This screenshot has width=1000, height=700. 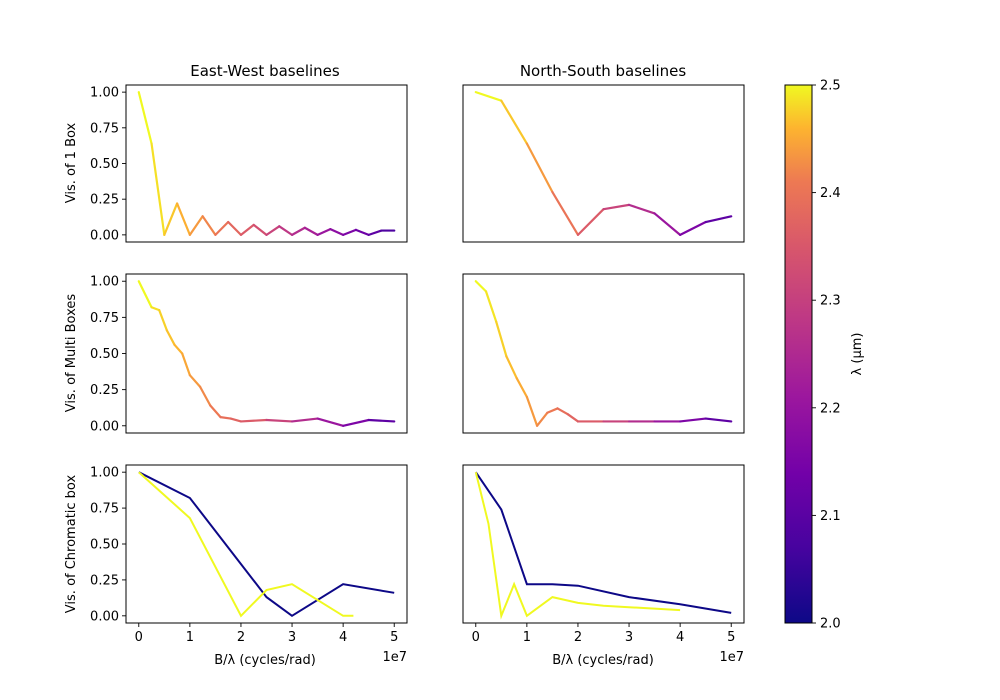 What do you see at coordinates (830, 301) in the screenshot?
I see `colorbar-tick-label: 2.3` at bounding box center [830, 301].